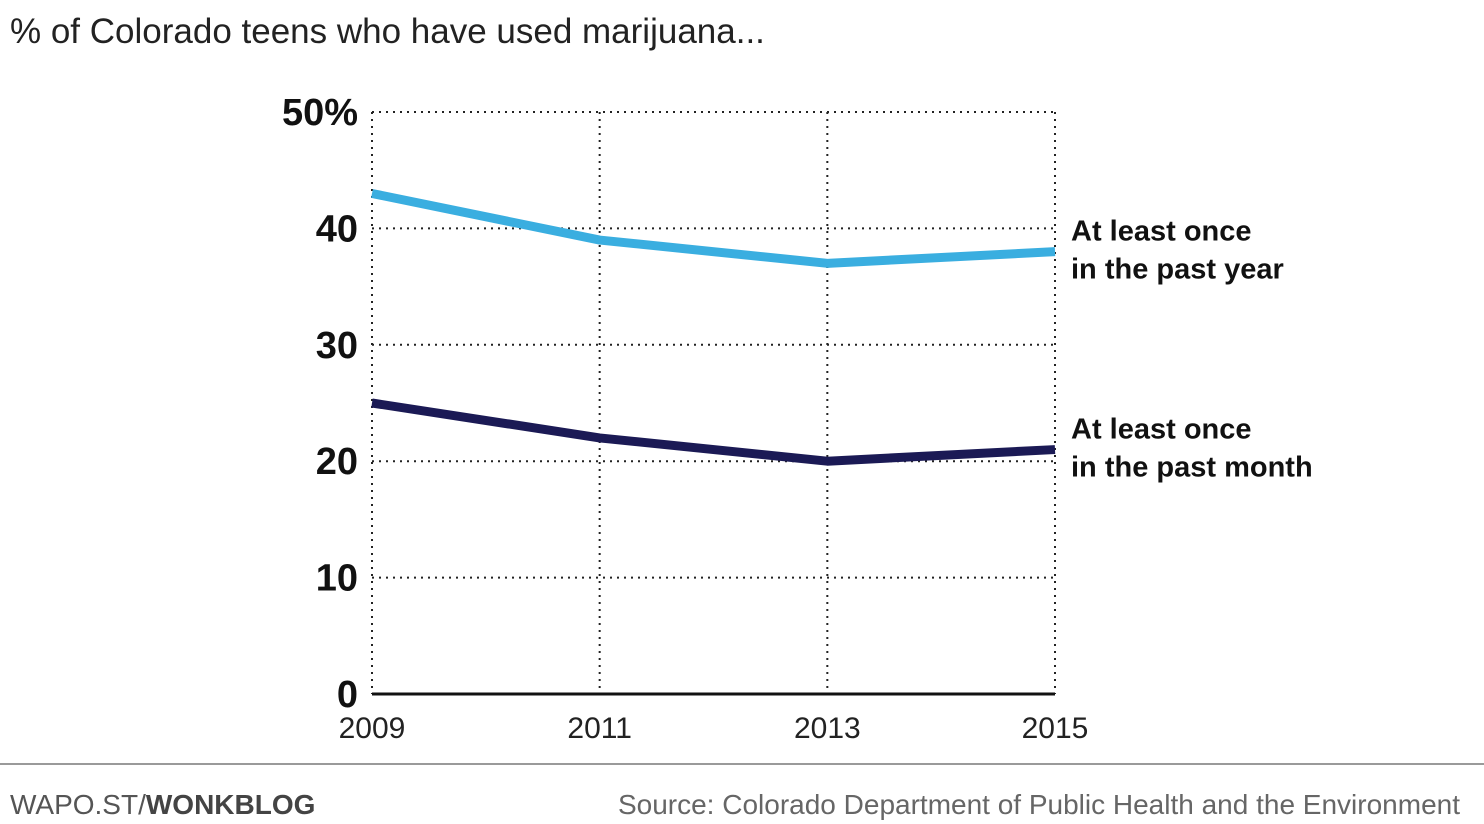 The width and height of the screenshot is (1484, 824). I want to click on x-tick-label: 2009, so click(372, 728).